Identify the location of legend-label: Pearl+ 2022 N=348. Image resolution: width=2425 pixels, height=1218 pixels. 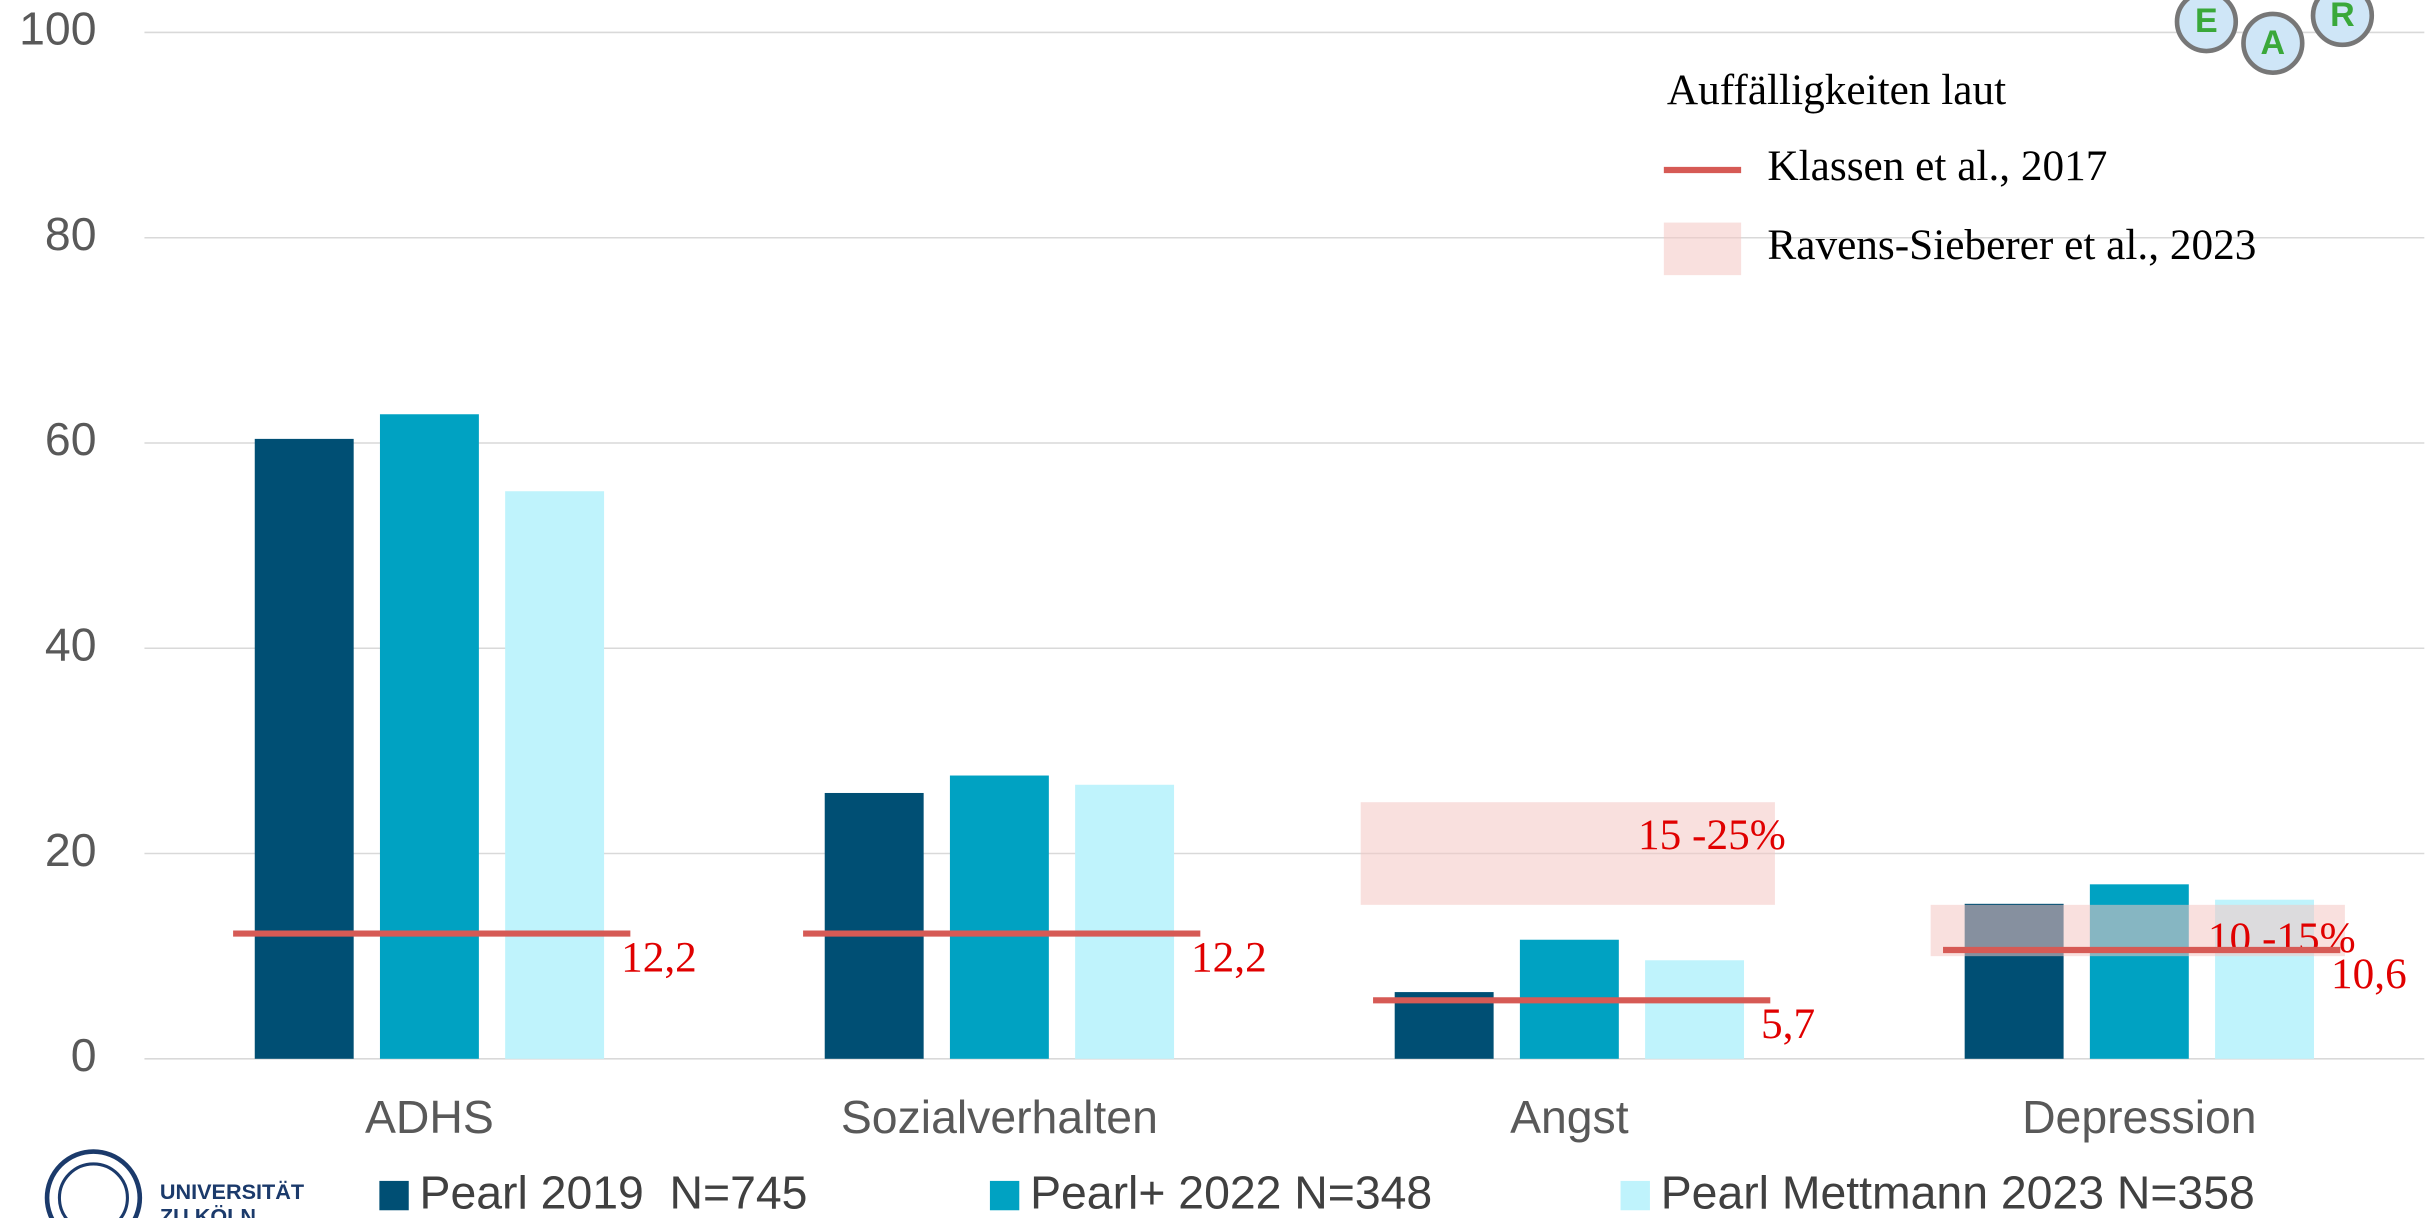
(1231, 1192).